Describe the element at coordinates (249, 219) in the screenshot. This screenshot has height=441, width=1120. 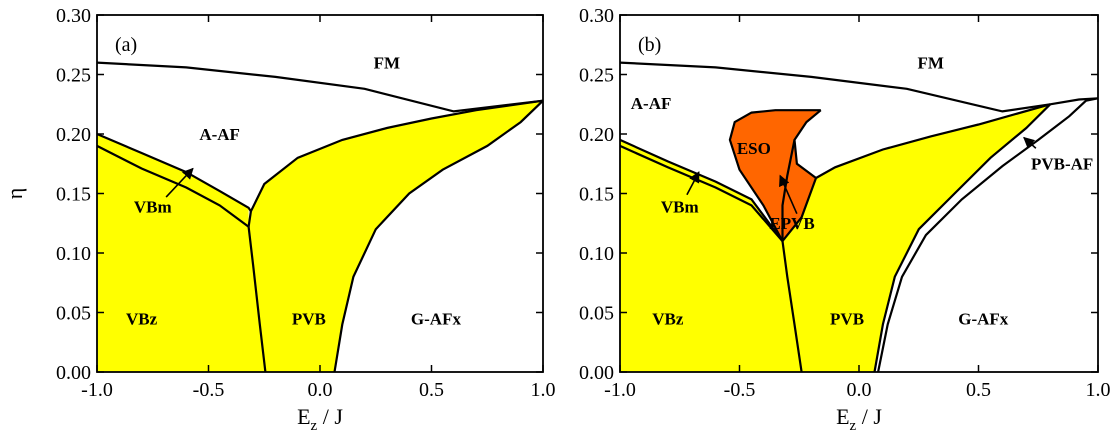
I see `phase-boundary-vbm-end` at that location.